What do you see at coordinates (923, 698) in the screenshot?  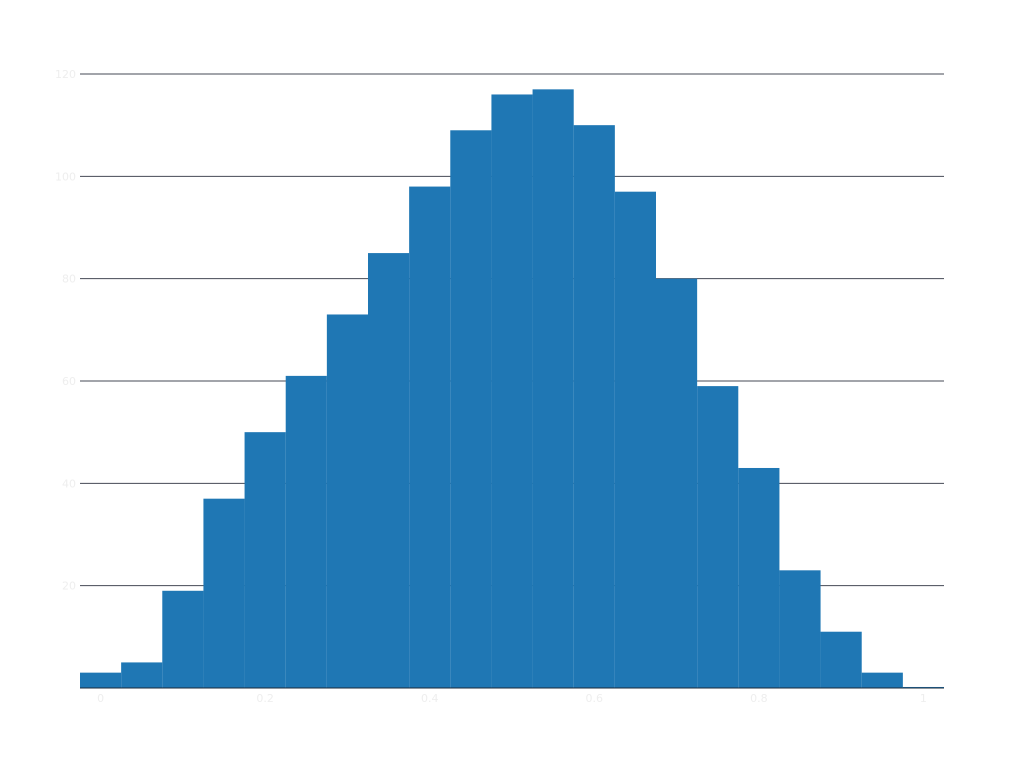 I see `x-tick-label: 1` at bounding box center [923, 698].